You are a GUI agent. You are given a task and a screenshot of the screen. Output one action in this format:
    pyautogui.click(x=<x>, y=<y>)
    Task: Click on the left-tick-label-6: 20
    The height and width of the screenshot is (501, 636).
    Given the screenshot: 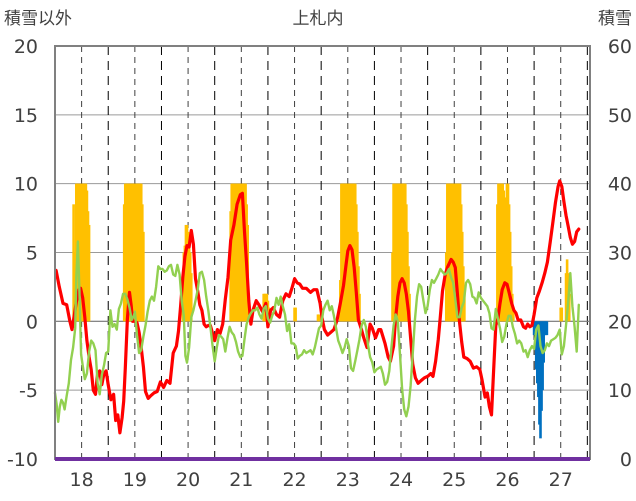 What is the action you would take?
    pyautogui.click(x=26, y=47)
    